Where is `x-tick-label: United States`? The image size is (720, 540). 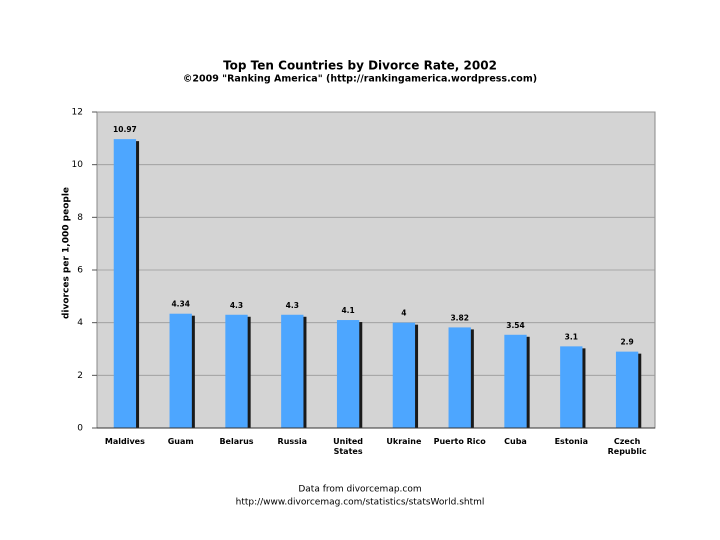
x-tick-label: United States is located at coordinates (348, 446).